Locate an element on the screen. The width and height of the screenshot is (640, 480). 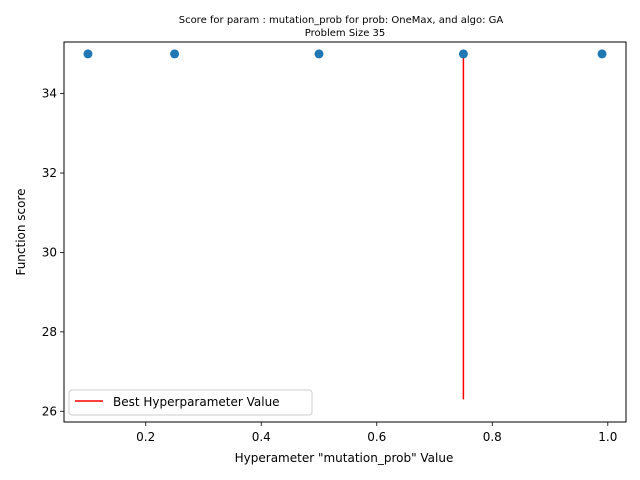
x-axis-label: Hyperameter "mutation_prob" Value is located at coordinates (344, 458).